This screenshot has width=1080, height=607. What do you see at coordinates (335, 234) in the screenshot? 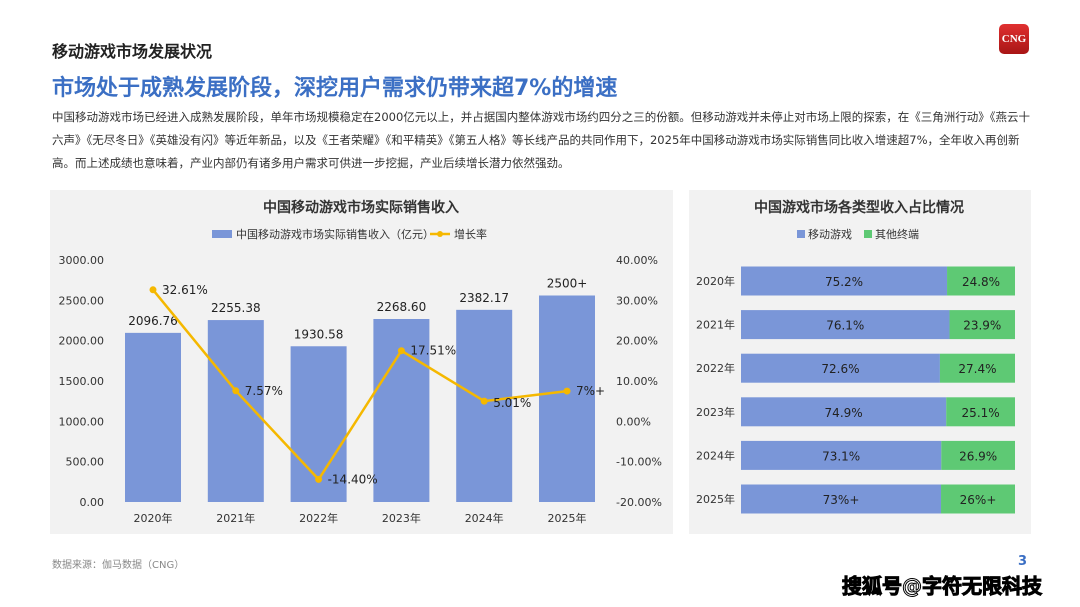
I see `legend-bar-label: 中国移动游戏市场实际销售收入（亿元）` at bounding box center [335, 234].